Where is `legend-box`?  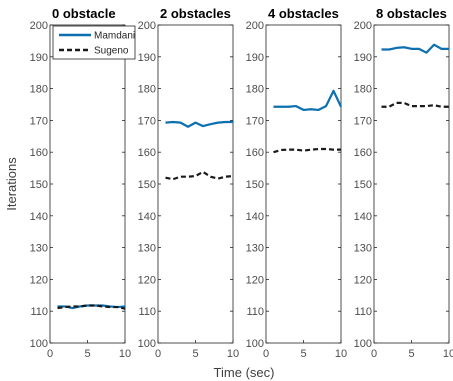
legend-box is located at coordinates (94, 42).